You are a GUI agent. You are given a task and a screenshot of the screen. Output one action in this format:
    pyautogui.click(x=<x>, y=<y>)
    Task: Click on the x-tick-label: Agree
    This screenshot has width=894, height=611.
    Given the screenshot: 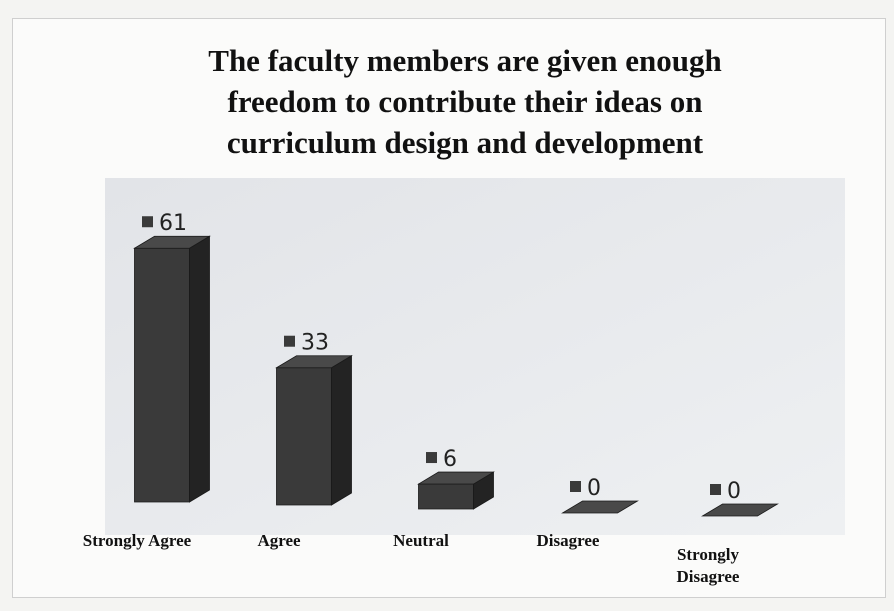 What is the action you would take?
    pyautogui.click(x=279, y=540)
    